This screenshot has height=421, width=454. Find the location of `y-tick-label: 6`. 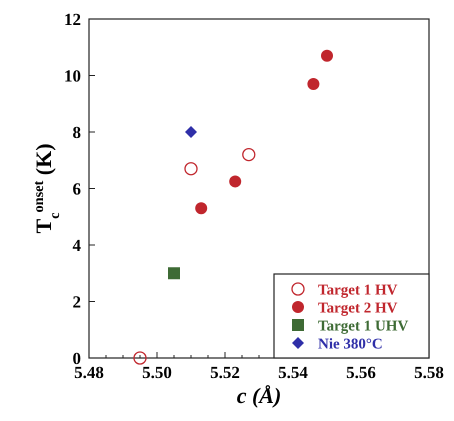

y-tick-label: 6 is located at coordinates (76, 188).